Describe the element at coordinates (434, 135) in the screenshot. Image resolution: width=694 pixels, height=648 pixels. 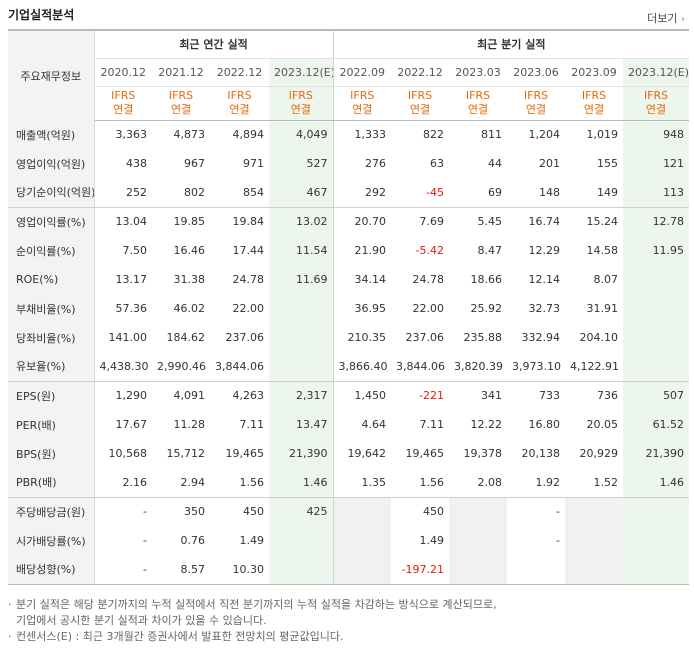
I see `table-cell: 822` at that location.